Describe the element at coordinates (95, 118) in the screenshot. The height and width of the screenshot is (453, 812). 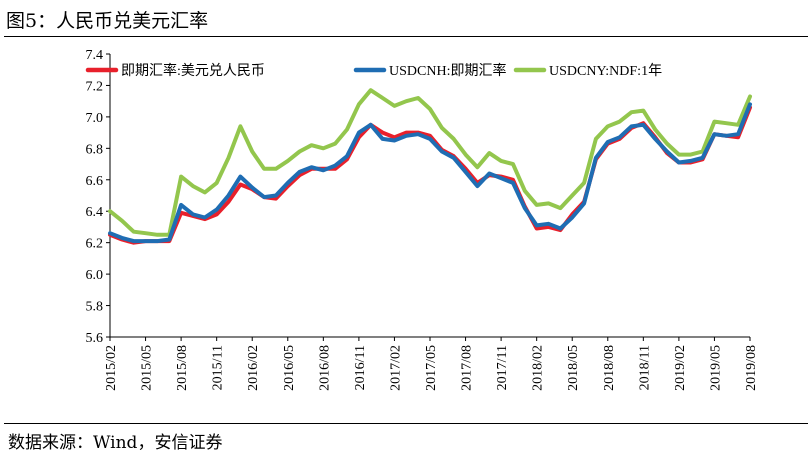
I see `y-tick-label: 7.0` at that location.